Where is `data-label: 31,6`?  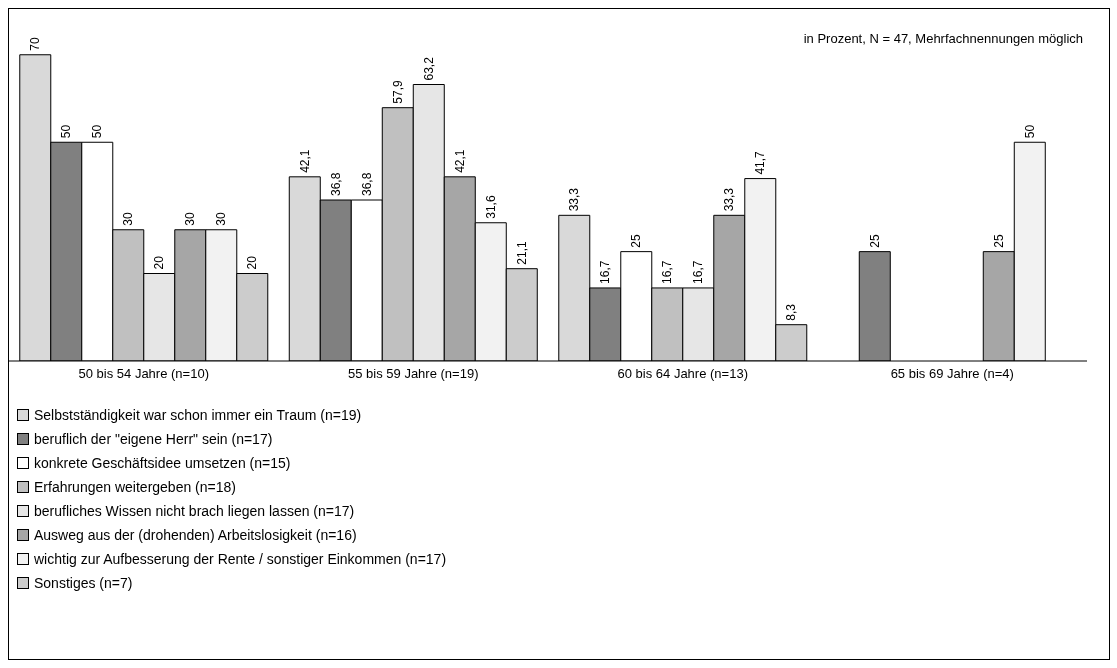
data-label: 31,6 is located at coordinates (490, 207).